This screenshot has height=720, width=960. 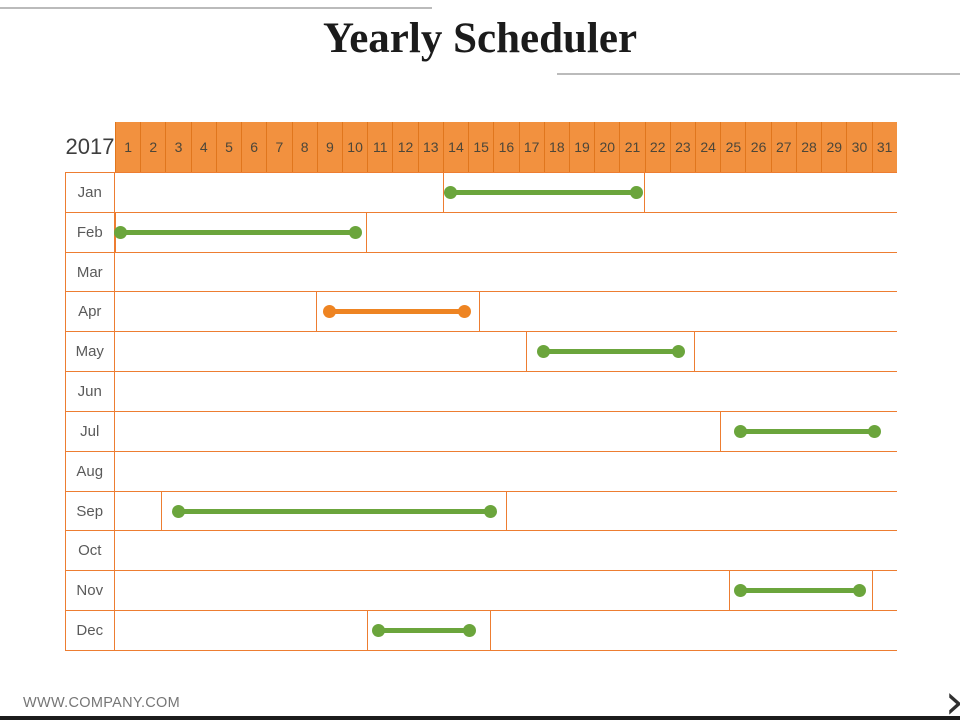 I want to click on schedule-cell-jan, so click(x=543, y=192).